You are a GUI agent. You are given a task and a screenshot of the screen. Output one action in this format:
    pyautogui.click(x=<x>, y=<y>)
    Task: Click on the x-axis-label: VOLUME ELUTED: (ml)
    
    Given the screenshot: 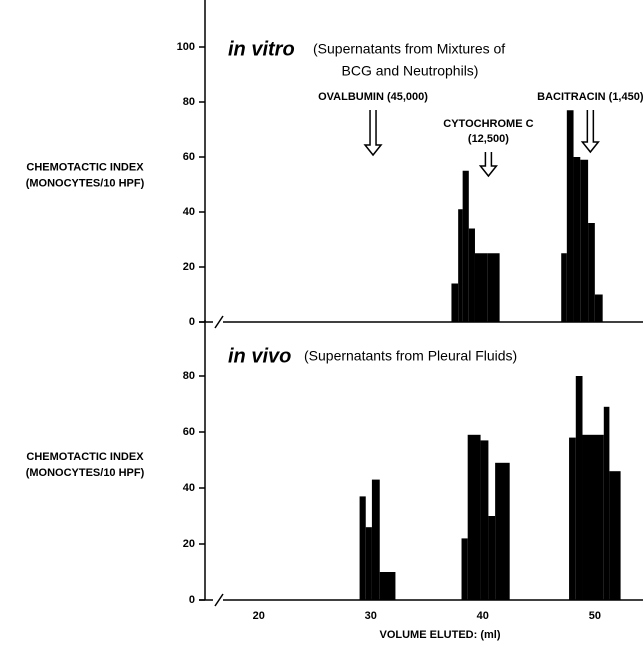 What is the action you would take?
    pyautogui.click(x=440, y=635)
    